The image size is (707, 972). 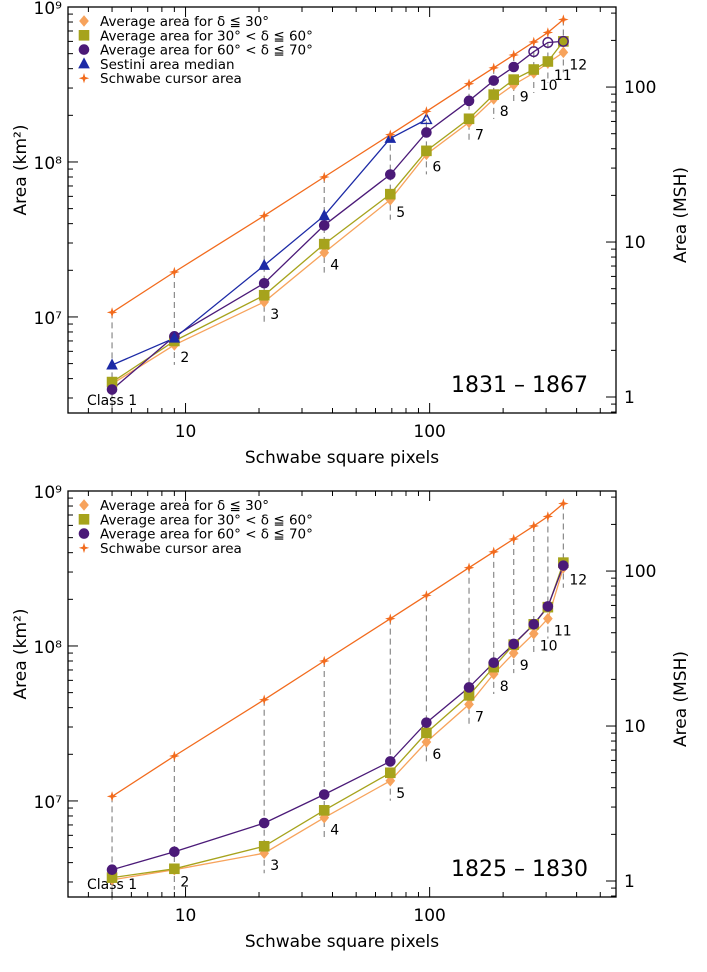 What do you see at coordinates (21, 653) in the screenshot?
I see `c1-y-axis-title-left: Area (km²)` at bounding box center [21, 653].